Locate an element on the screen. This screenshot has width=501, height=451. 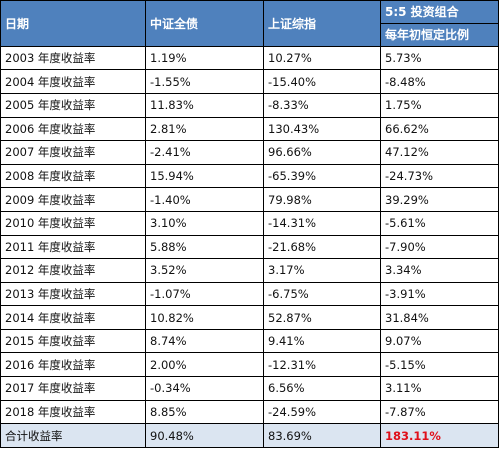
cell-bond: -0.34% is located at coordinates (204, 388).